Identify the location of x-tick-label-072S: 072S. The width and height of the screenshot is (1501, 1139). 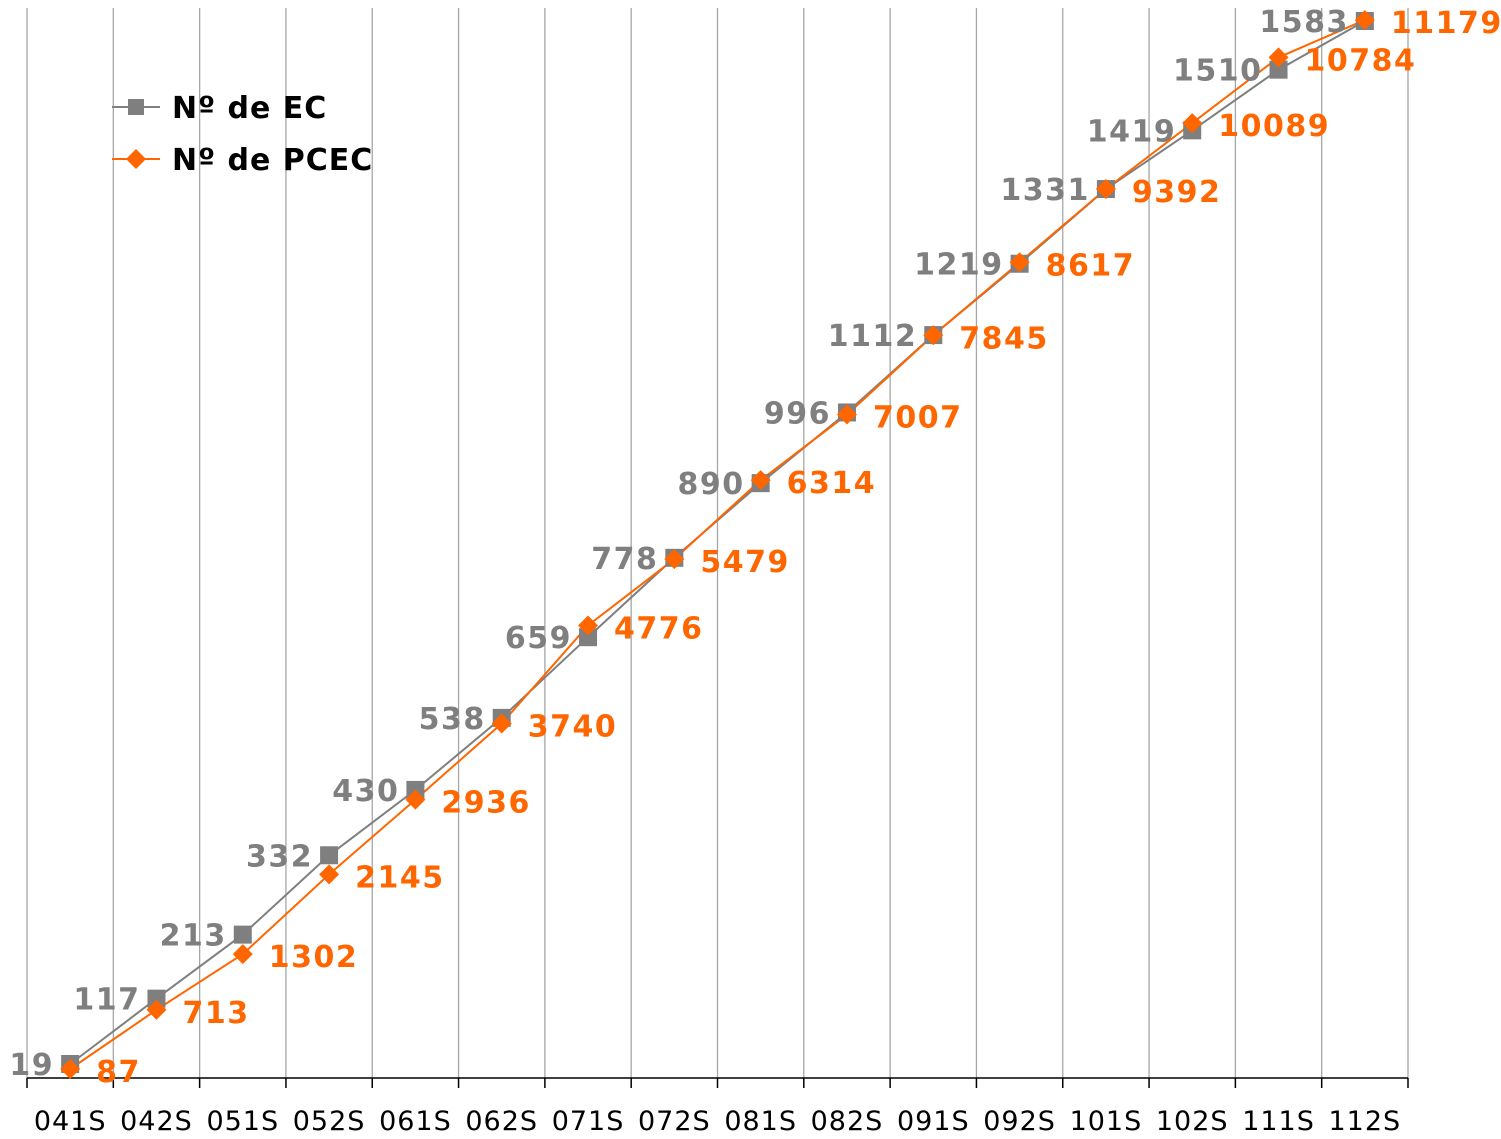
(674, 1121).